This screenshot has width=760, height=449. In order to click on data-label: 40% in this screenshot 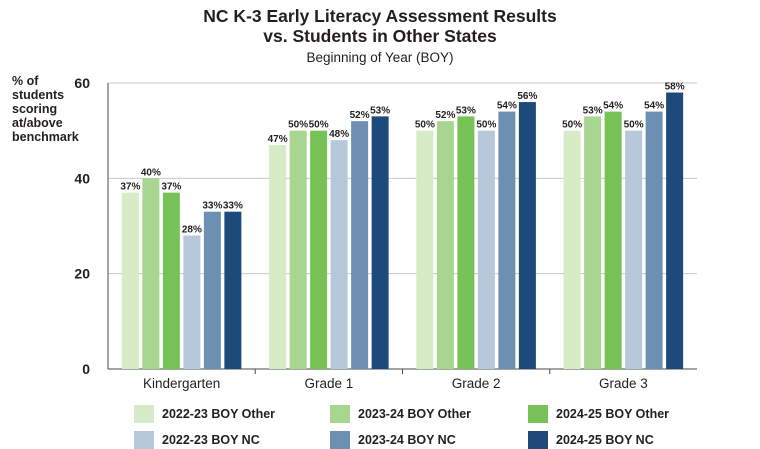, I will do `click(151, 172)`.